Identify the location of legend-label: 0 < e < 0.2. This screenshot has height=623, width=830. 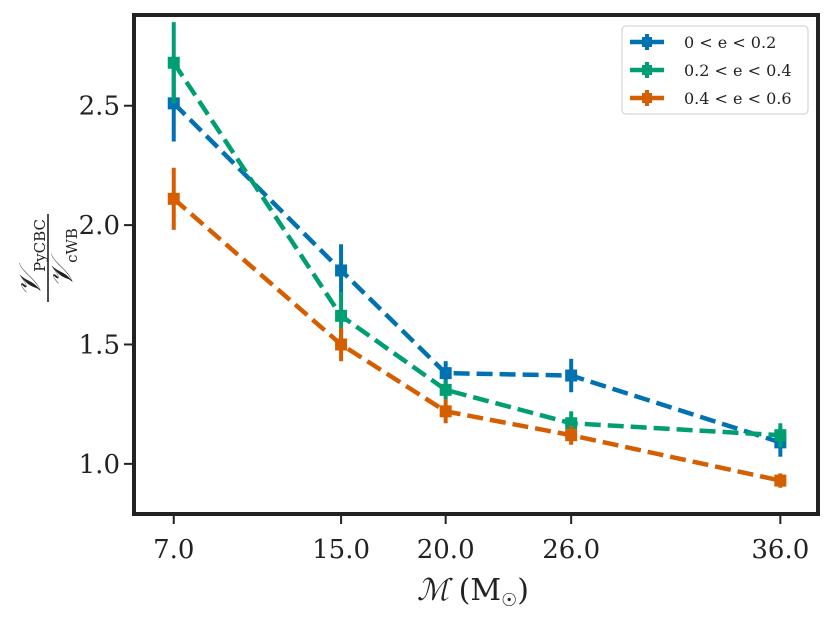
(730, 42).